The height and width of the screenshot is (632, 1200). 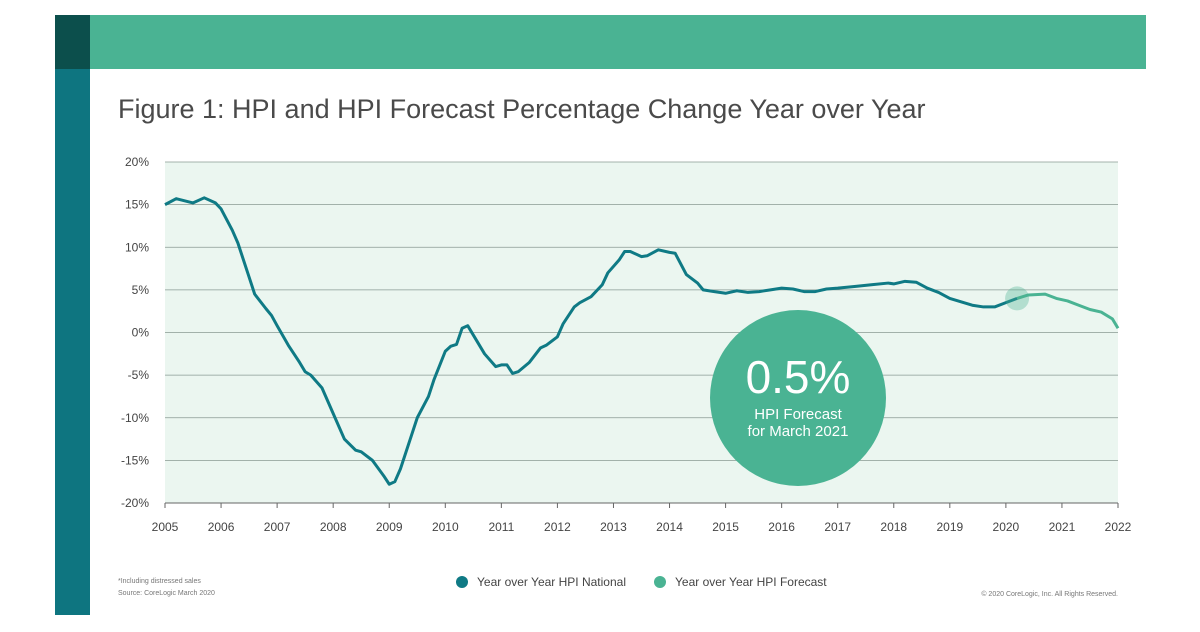 What do you see at coordinates (551, 582) in the screenshot?
I see `legend-label: Year over Year HPI National` at bounding box center [551, 582].